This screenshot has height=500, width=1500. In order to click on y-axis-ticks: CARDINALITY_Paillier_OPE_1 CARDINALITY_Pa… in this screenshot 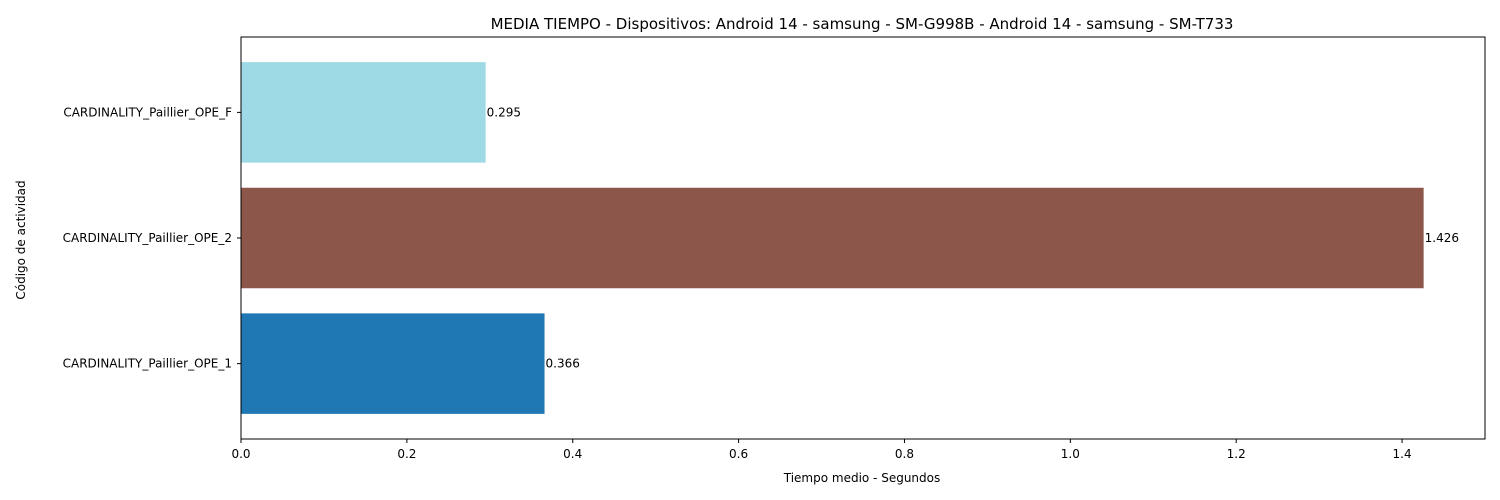, I will do `click(152, 238)`.